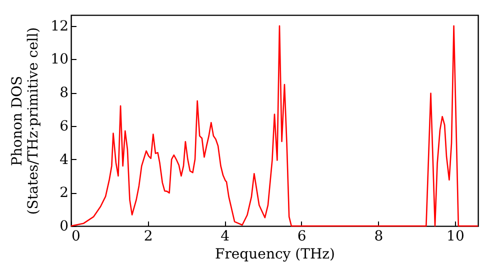 This screenshot has width=500, height=280. Describe the element at coordinates (76, 236) in the screenshot. I see `x-tick-label: 0` at that location.